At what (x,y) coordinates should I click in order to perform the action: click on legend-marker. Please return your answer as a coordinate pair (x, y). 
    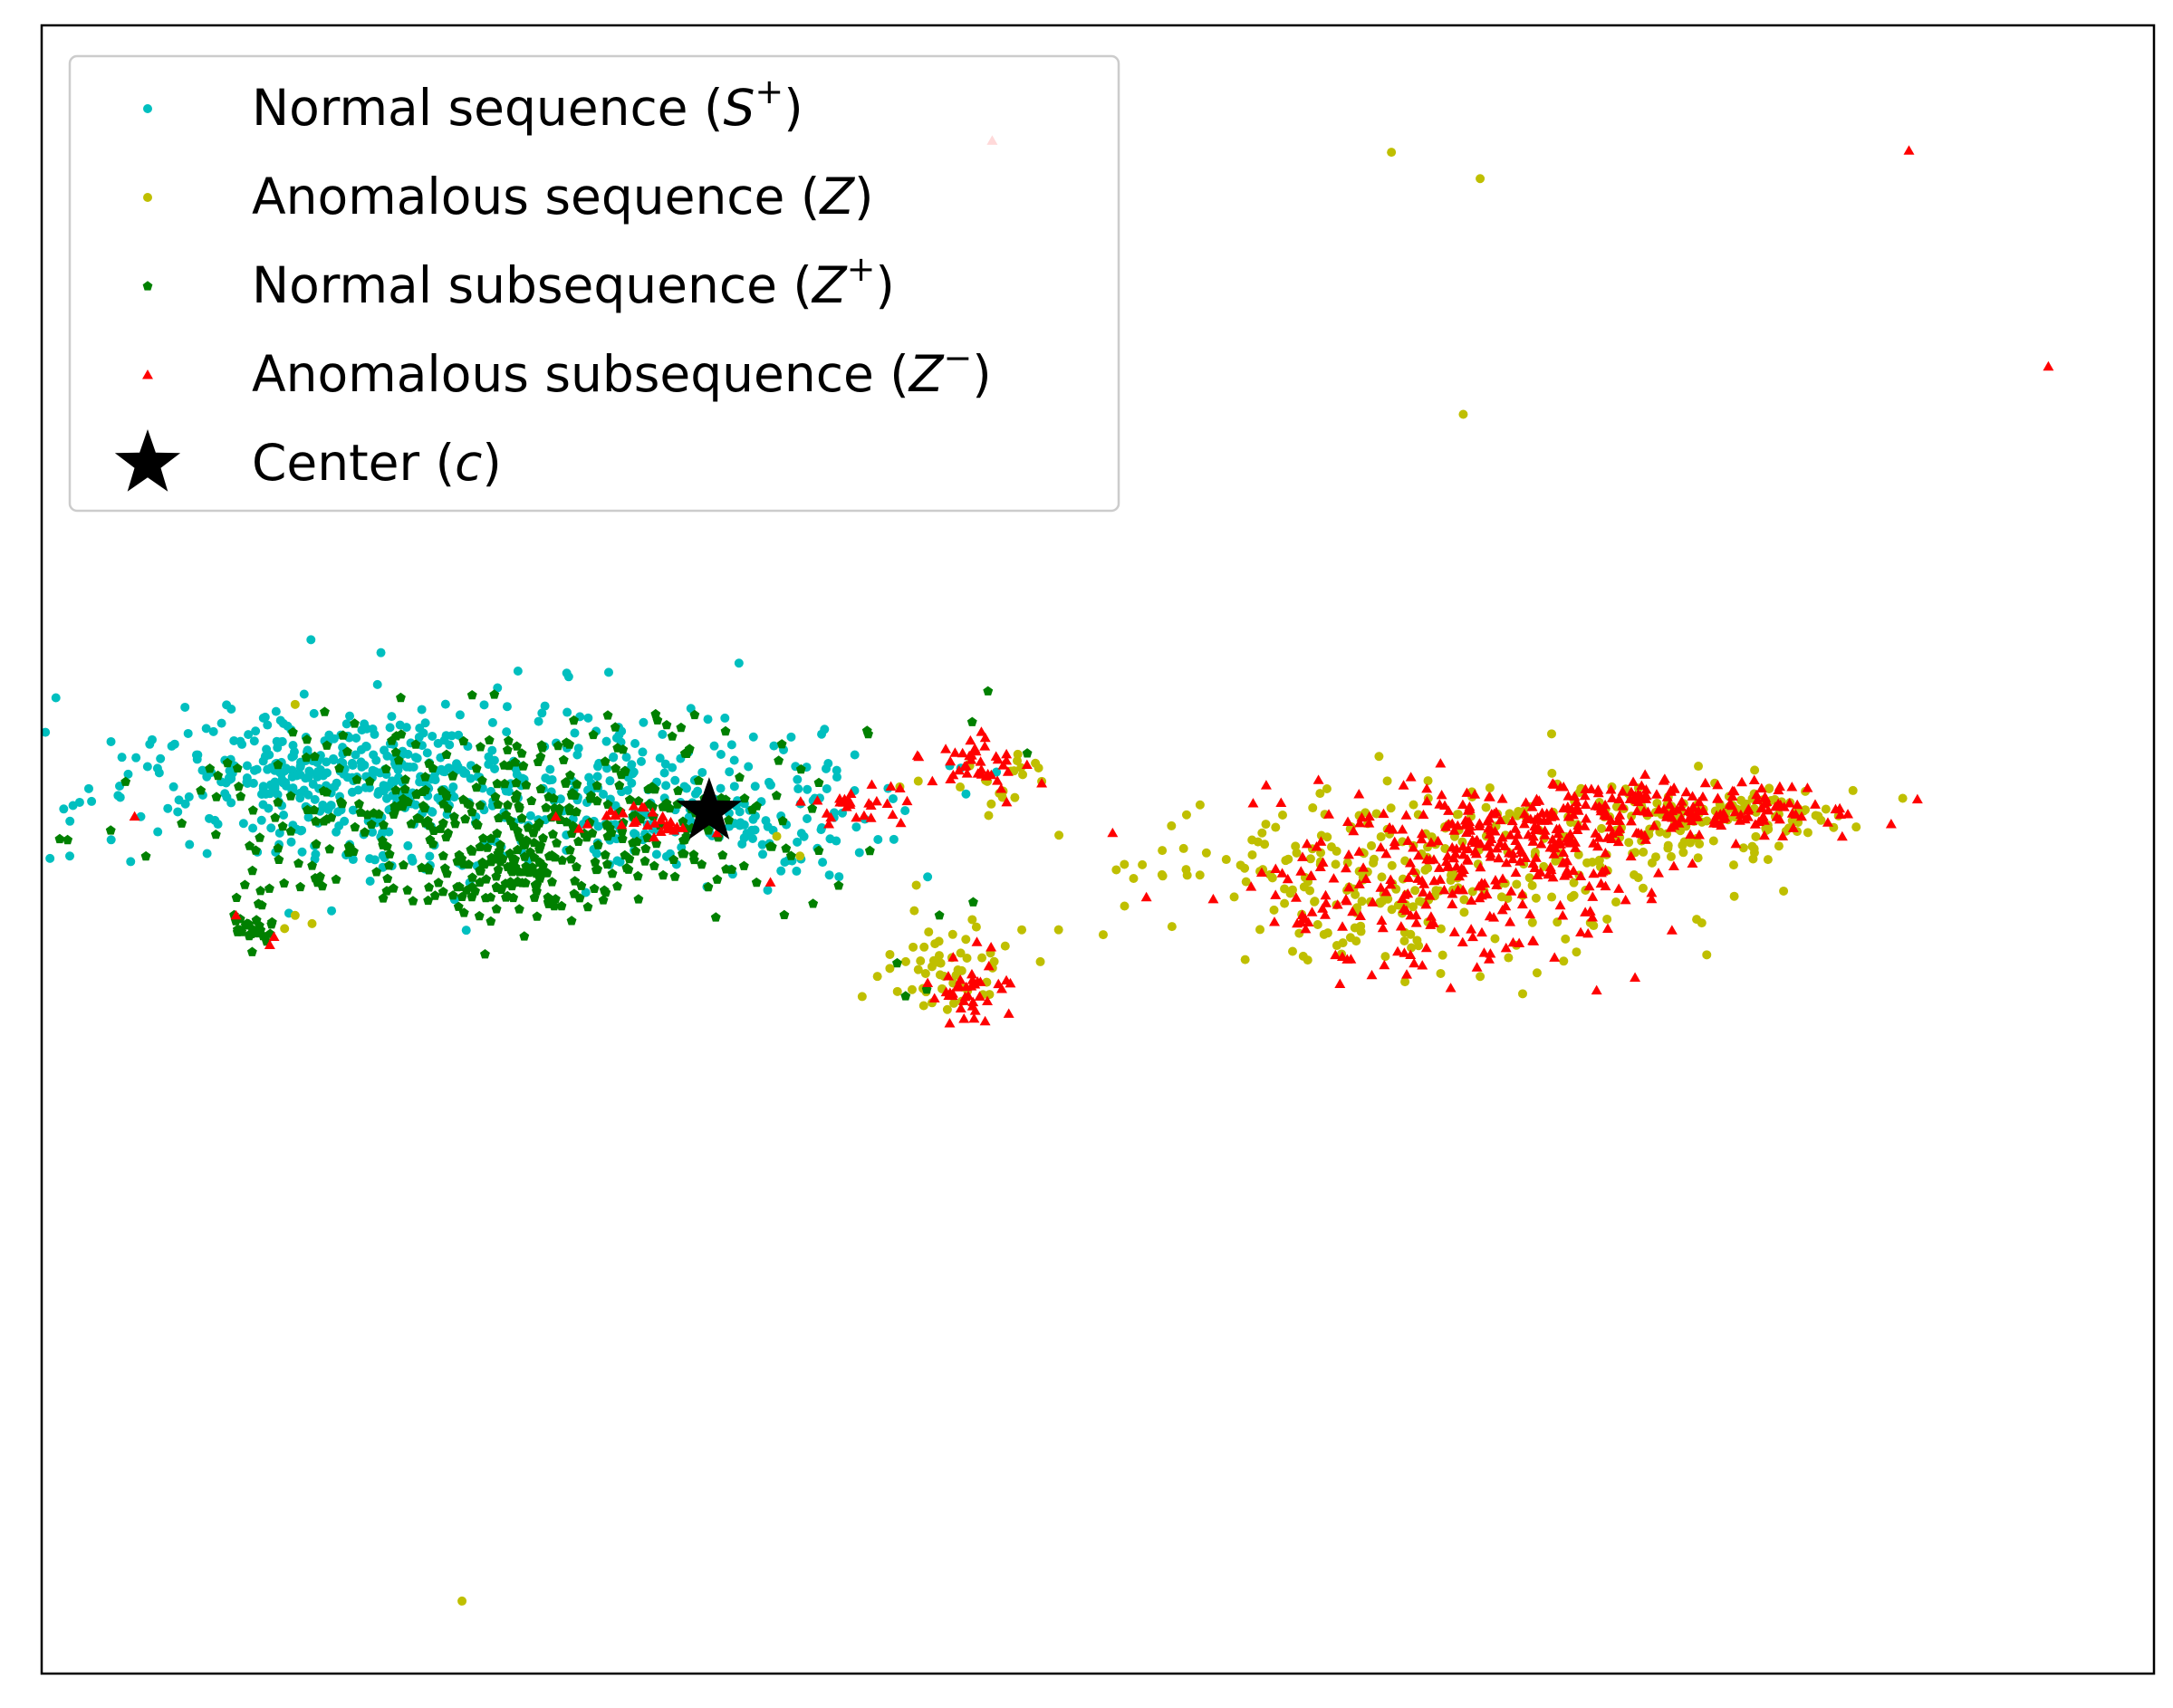
    Looking at the image, I should click on (148, 460).